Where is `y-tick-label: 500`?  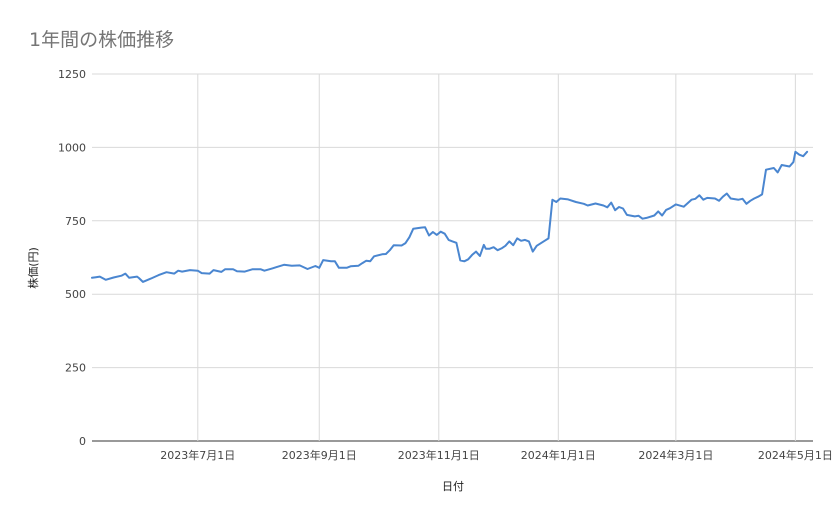 y-tick-label: 500 is located at coordinates (75, 294).